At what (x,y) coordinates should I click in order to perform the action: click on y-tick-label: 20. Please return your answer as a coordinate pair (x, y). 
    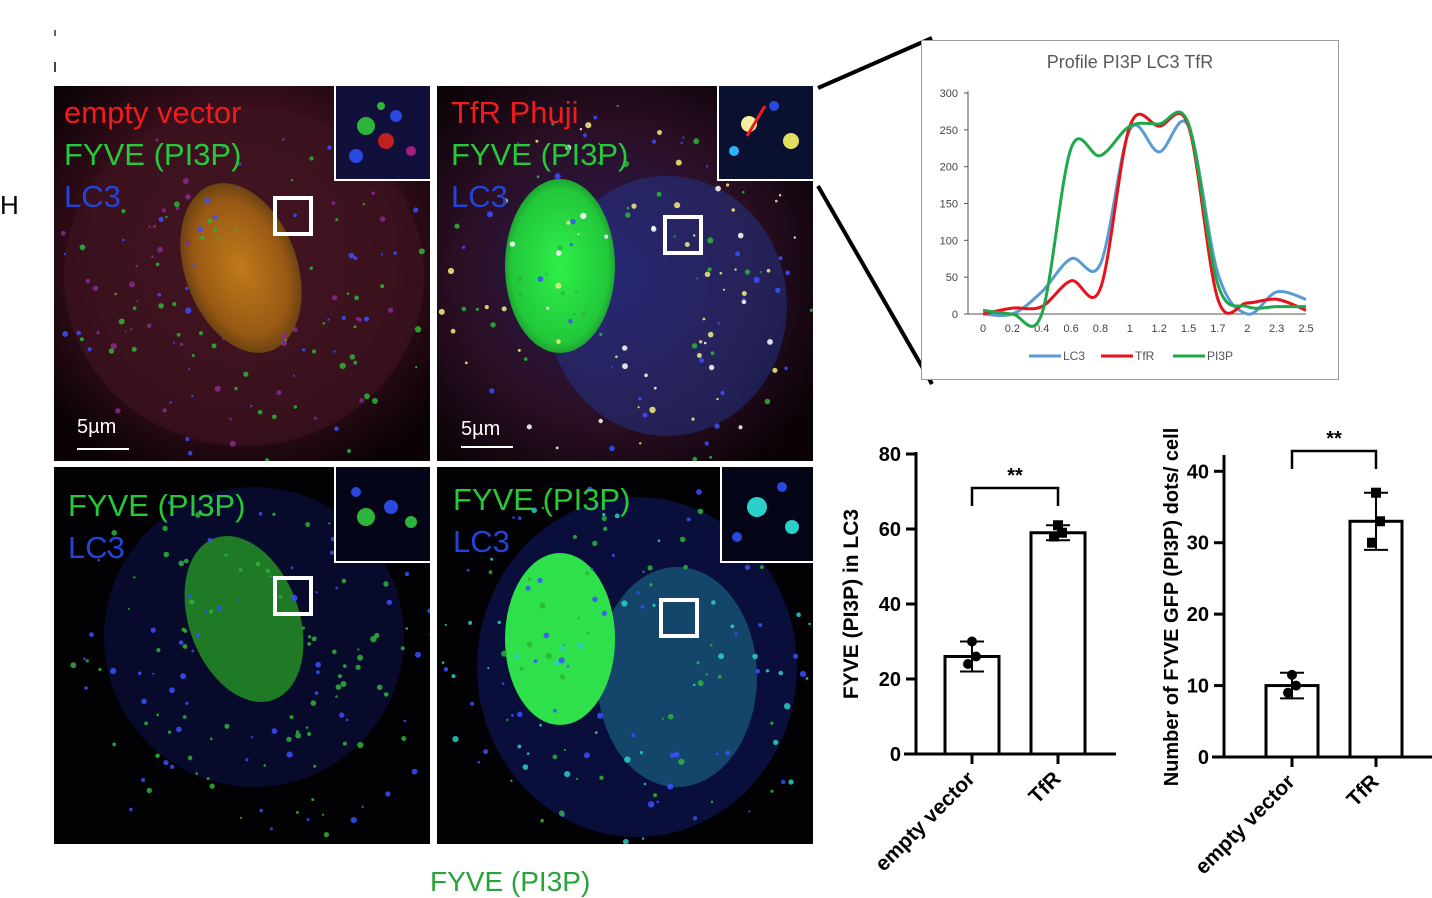
    Looking at the image, I should click on (1198, 615).